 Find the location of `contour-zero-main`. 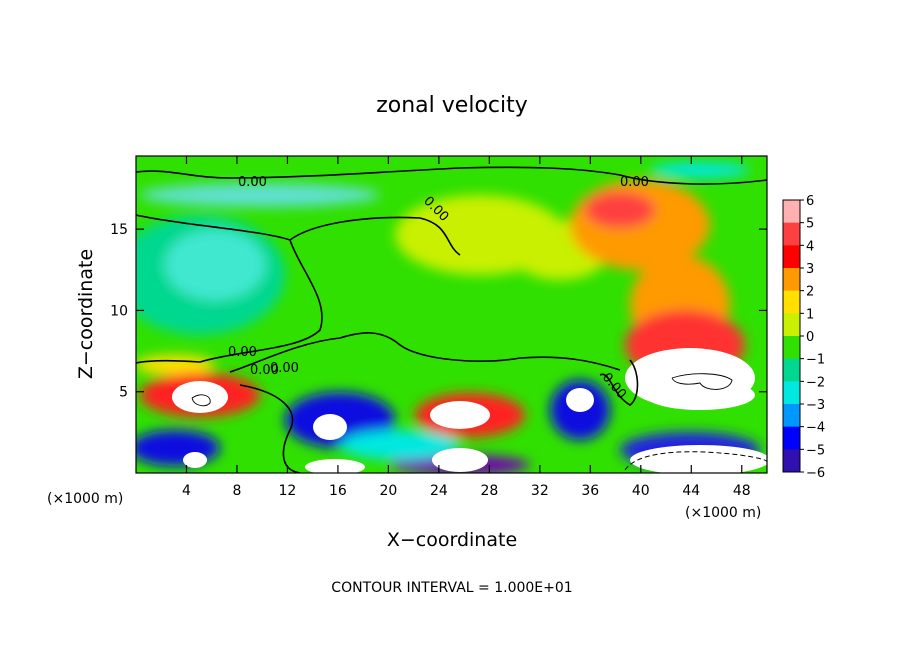

contour-zero-main is located at coordinates (229, 289).